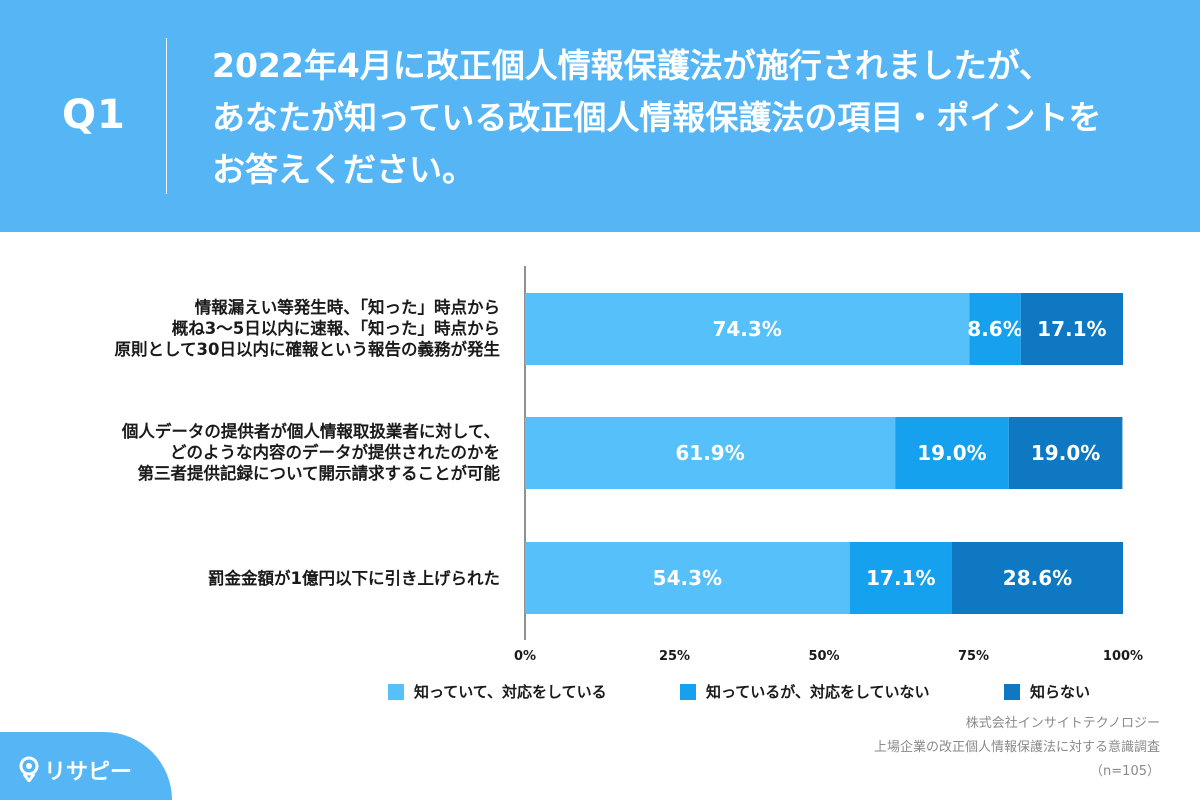  What do you see at coordinates (657, 117) in the screenshot?
I see `question-line: あなたが知っている改正個人情報保護法の項目・ポイントを` at bounding box center [657, 117].